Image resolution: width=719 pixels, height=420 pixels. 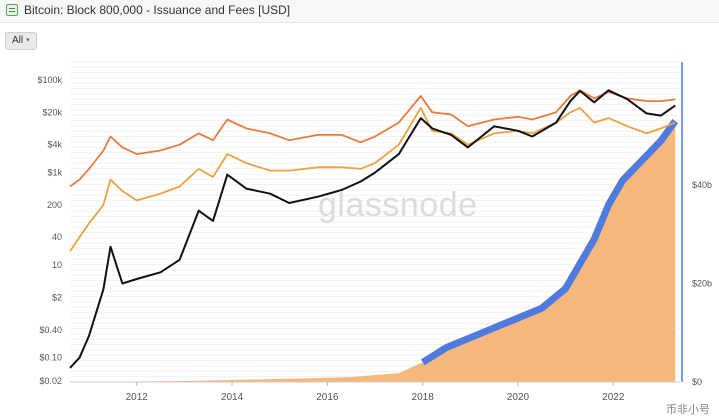 What do you see at coordinates (28, 40) in the screenshot?
I see `chevron-down-icon: ▾` at bounding box center [28, 40].